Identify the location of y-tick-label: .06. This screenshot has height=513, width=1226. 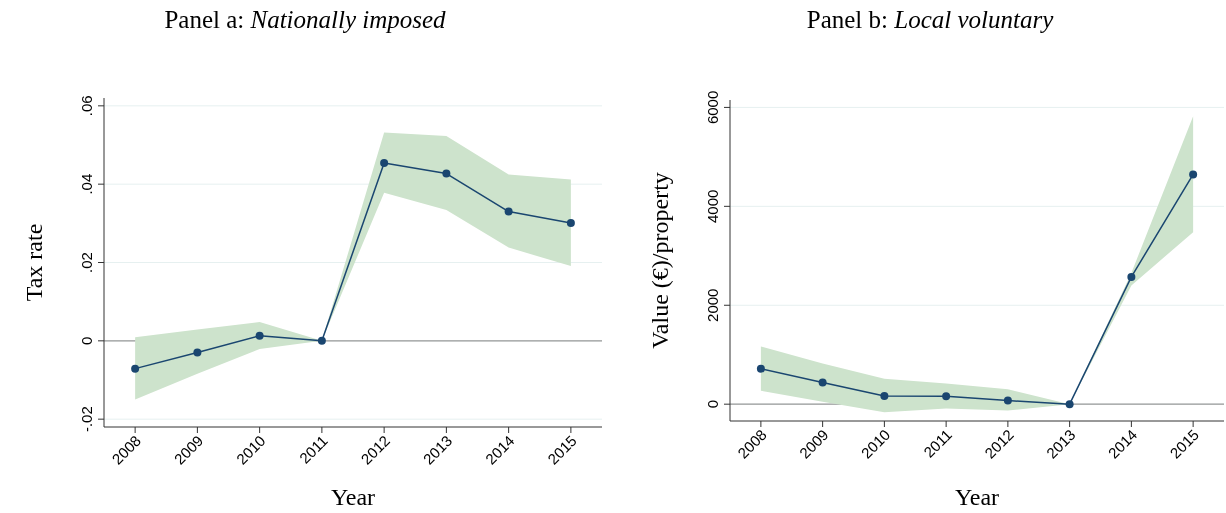
(86, 106).